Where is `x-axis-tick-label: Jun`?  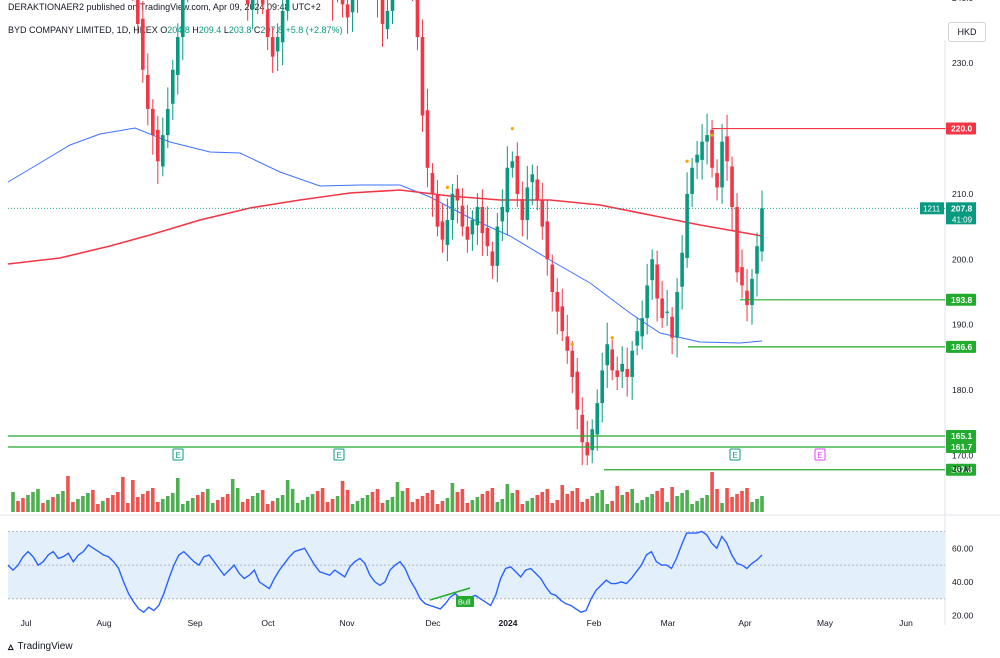
x-axis-tick-label: Jun is located at coordinates (906, 623).